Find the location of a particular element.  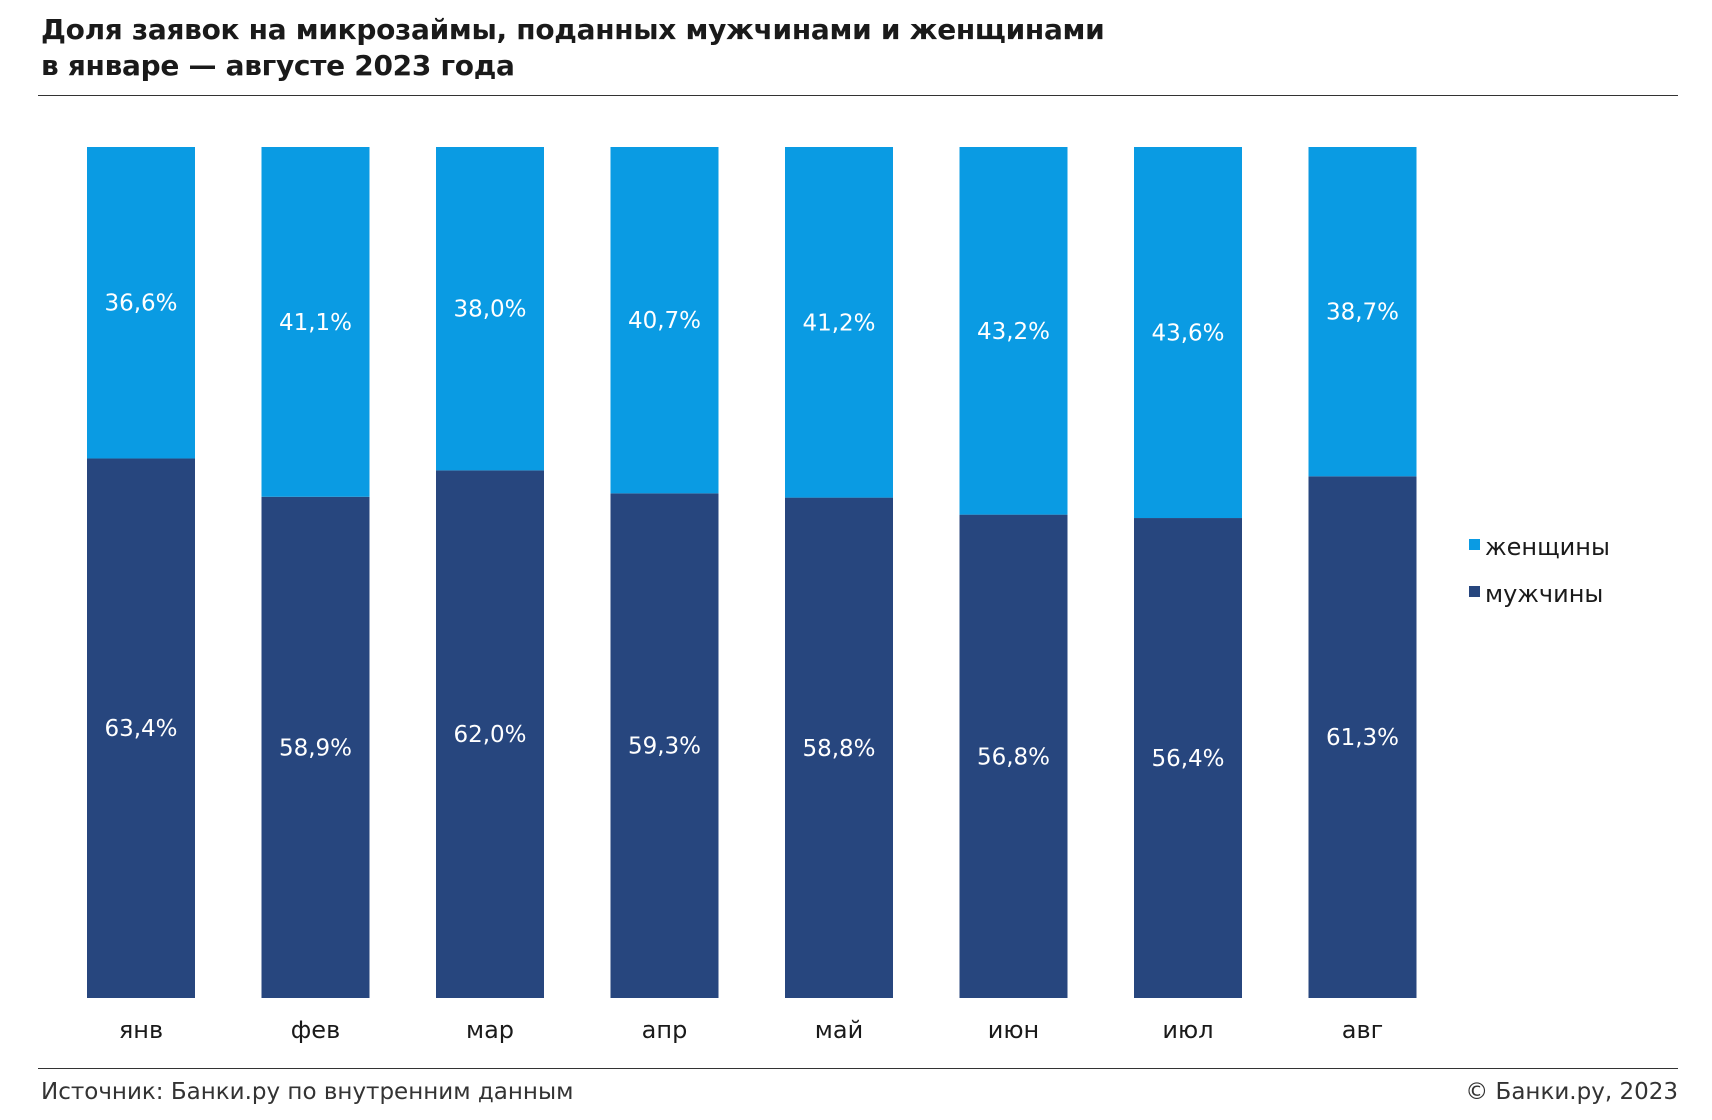

data-label-men-5: 58,8% is located at coordinates (838, 749).